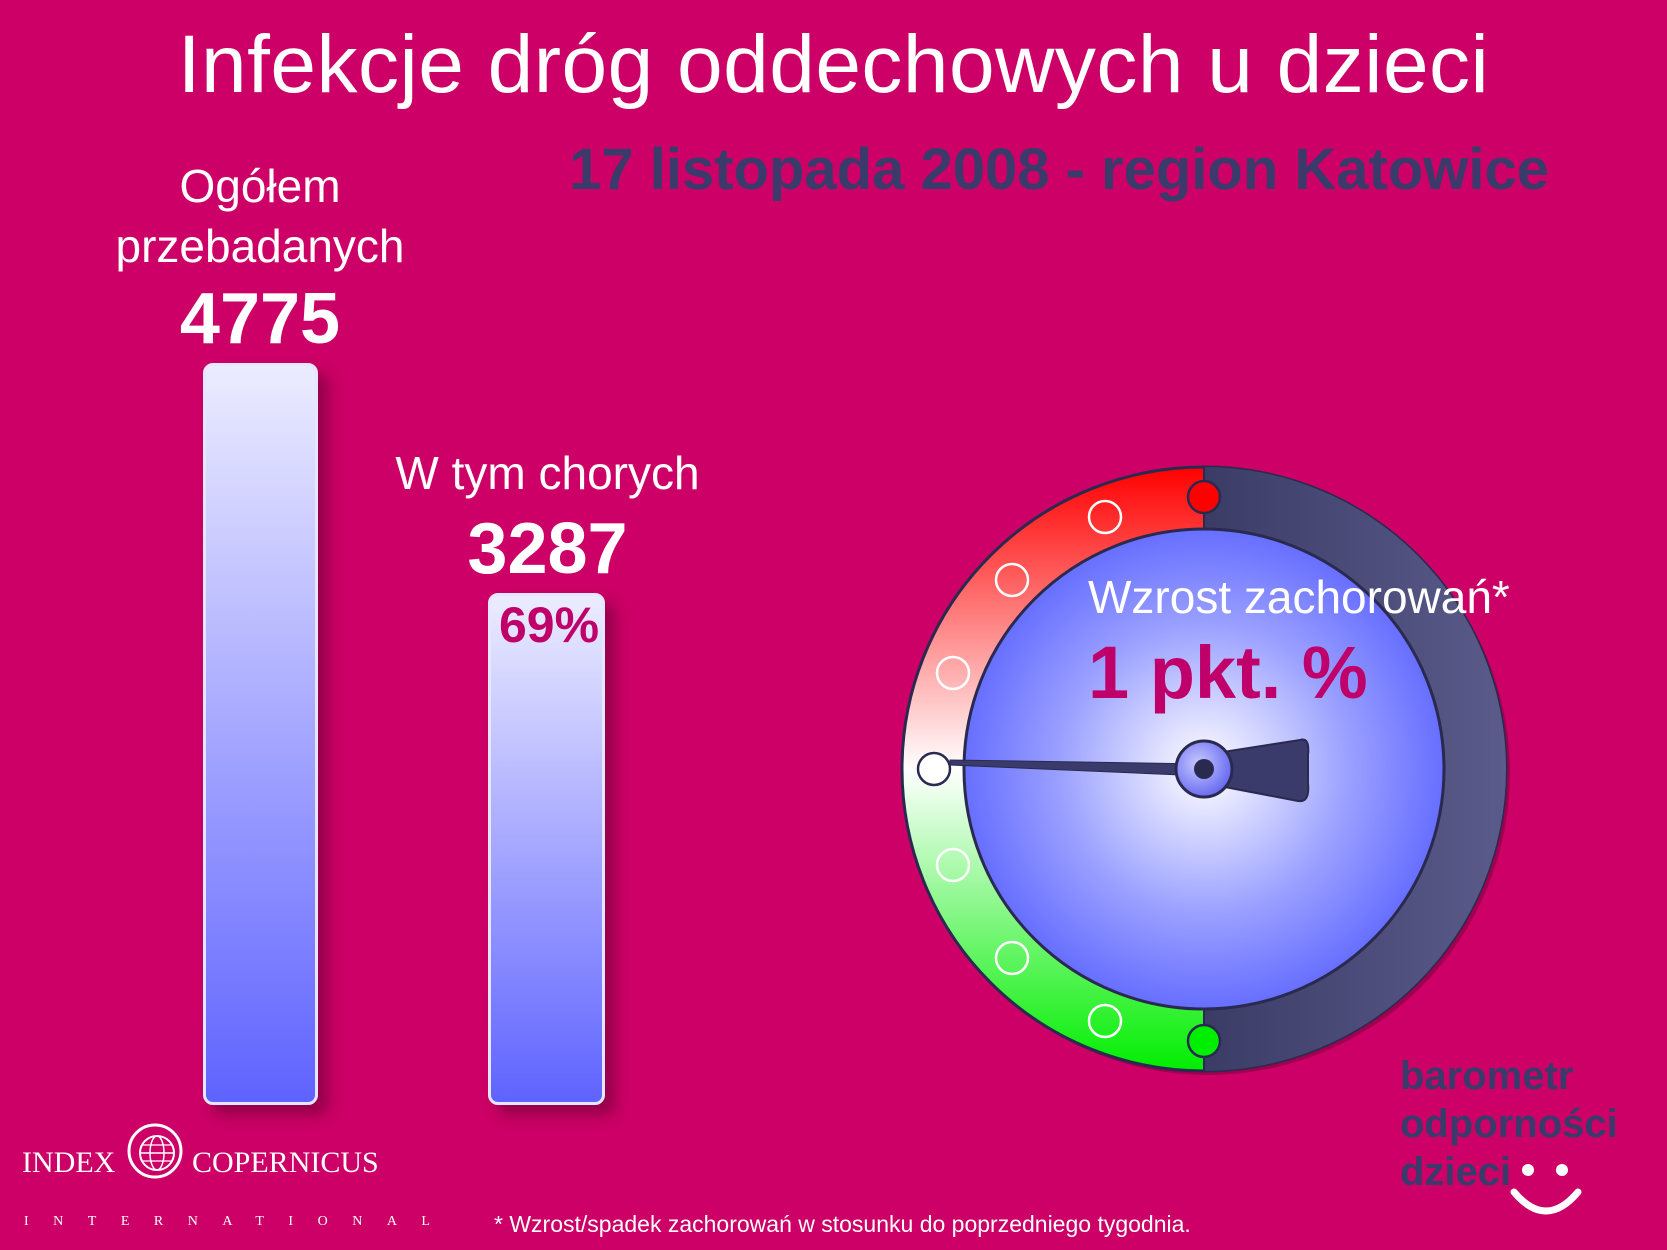 This screenshot has width=1667, height=1250. I want to click on chart-title: Infekcje dróg oddechowych u dzieci, so click(833, 64).